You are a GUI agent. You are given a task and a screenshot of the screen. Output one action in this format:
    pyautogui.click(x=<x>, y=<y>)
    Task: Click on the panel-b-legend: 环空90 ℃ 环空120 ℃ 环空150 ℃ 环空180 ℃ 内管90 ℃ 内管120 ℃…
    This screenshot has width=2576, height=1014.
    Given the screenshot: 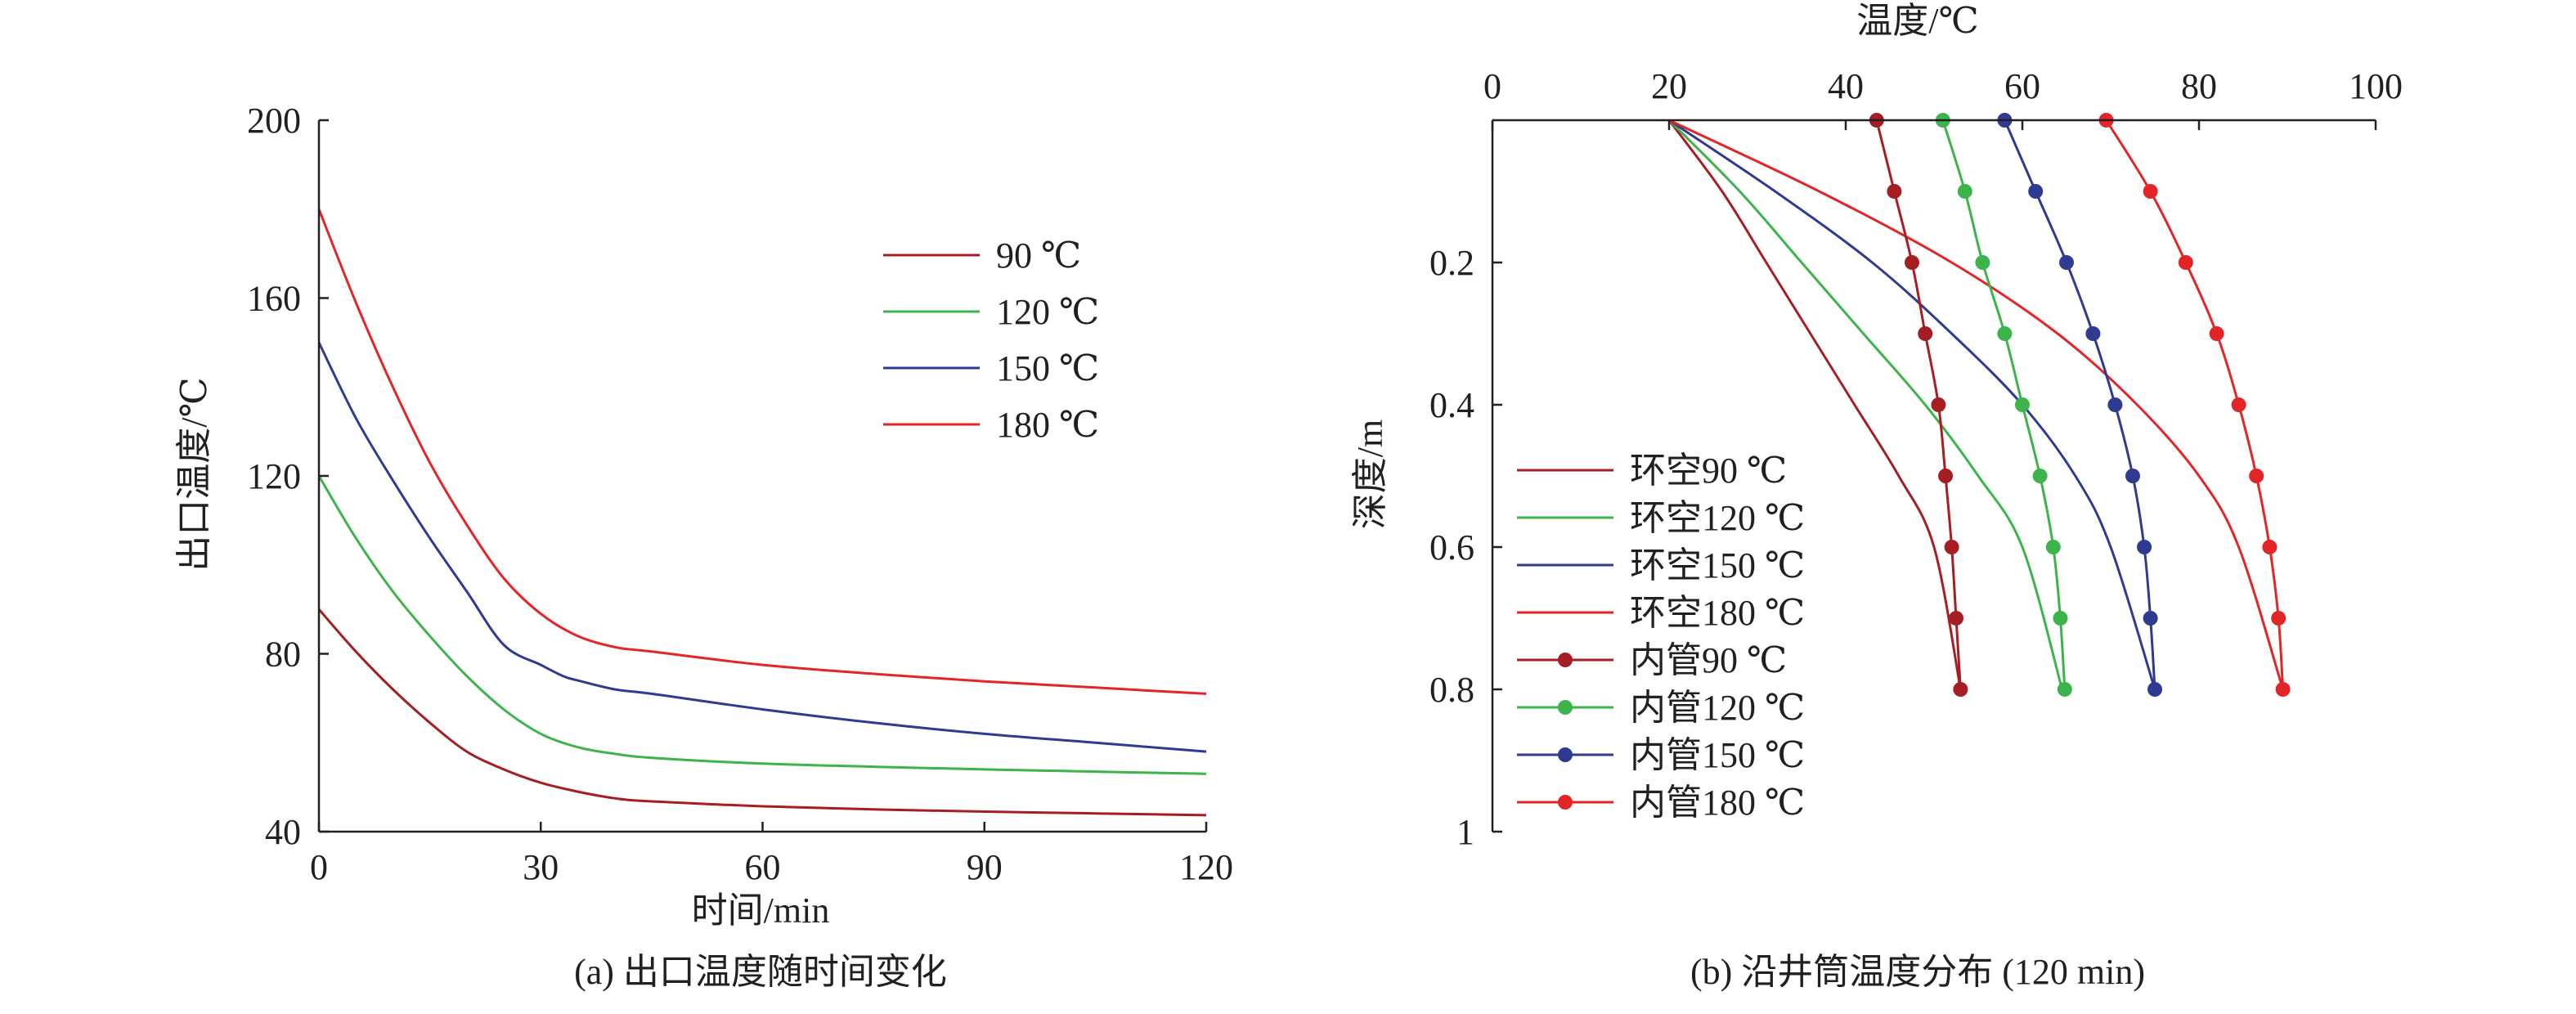 What is the action you would take?
    pyautogui.click(x=1661, y=637)
    